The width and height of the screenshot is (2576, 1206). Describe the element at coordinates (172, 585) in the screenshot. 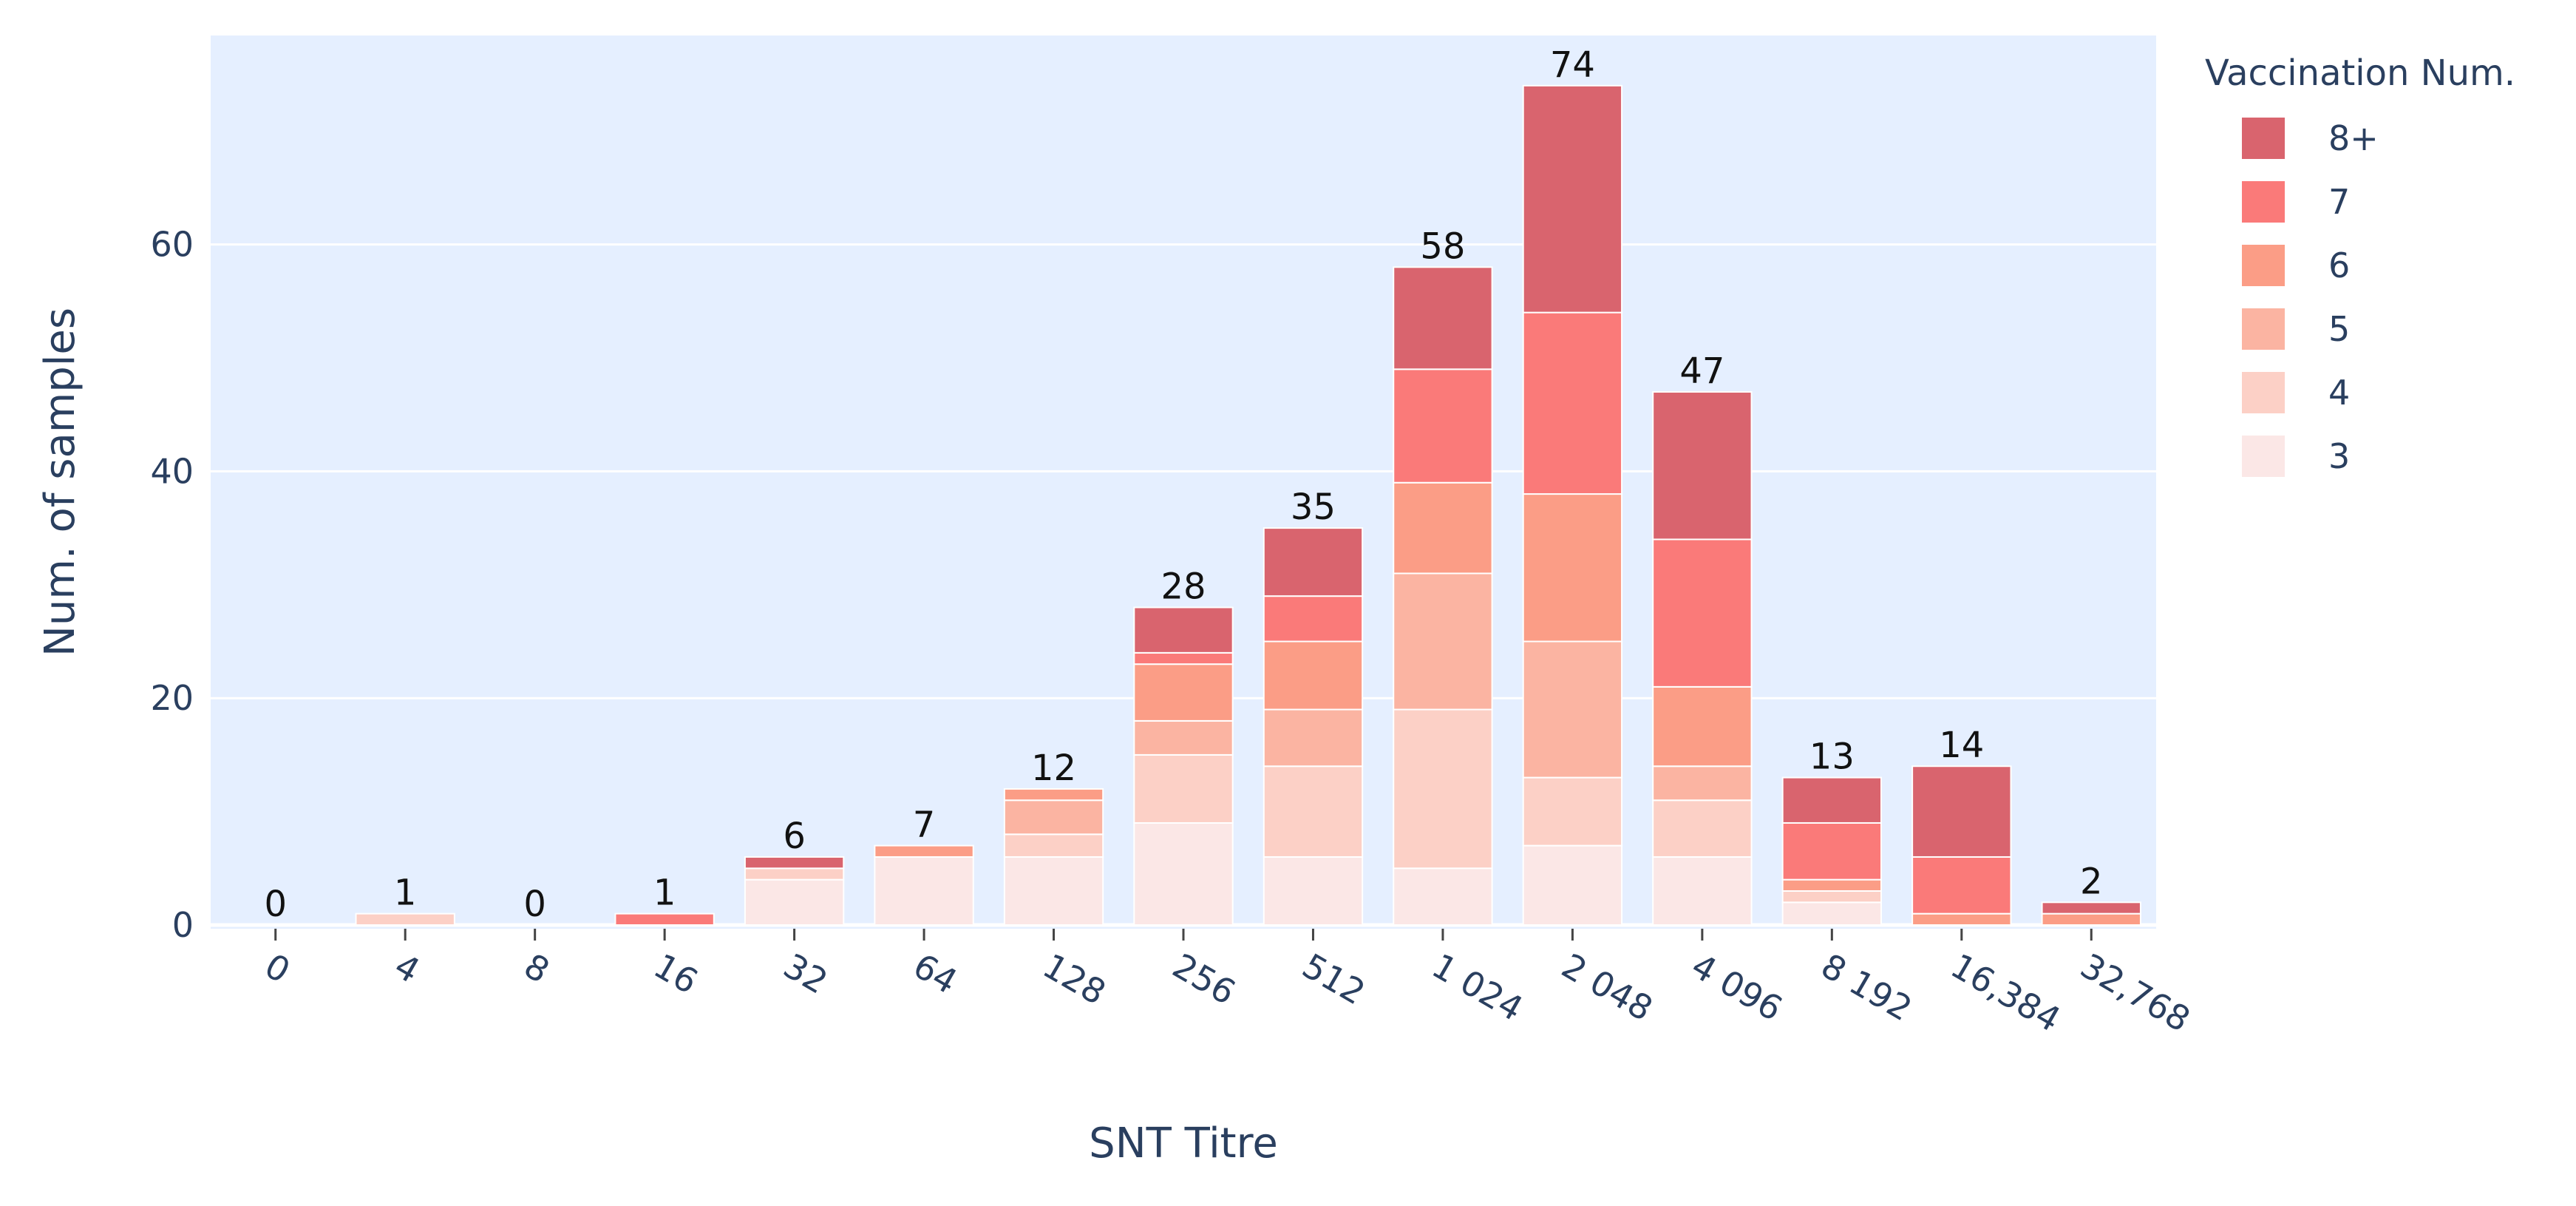

I see `y-axis-ticks: 0 20 40 60` at that location.